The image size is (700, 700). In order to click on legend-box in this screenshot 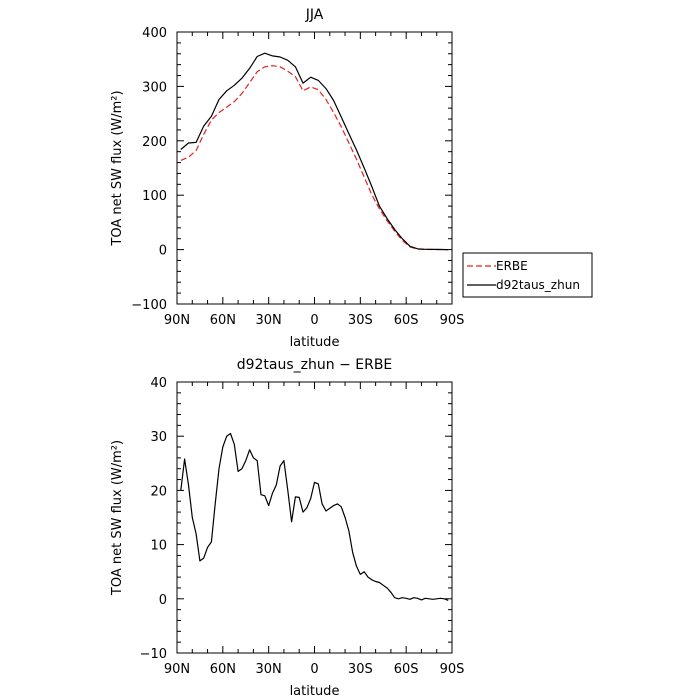, I will do `click(527, 275)`.